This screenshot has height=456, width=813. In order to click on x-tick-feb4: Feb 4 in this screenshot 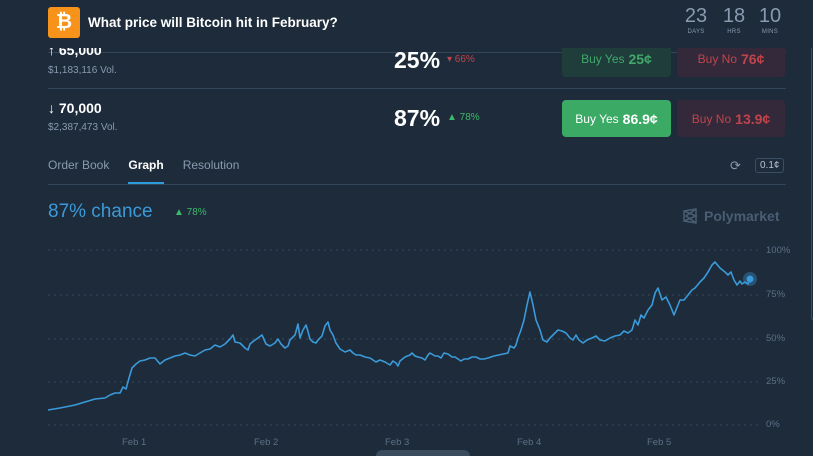, I will do `click(529, 442)`.